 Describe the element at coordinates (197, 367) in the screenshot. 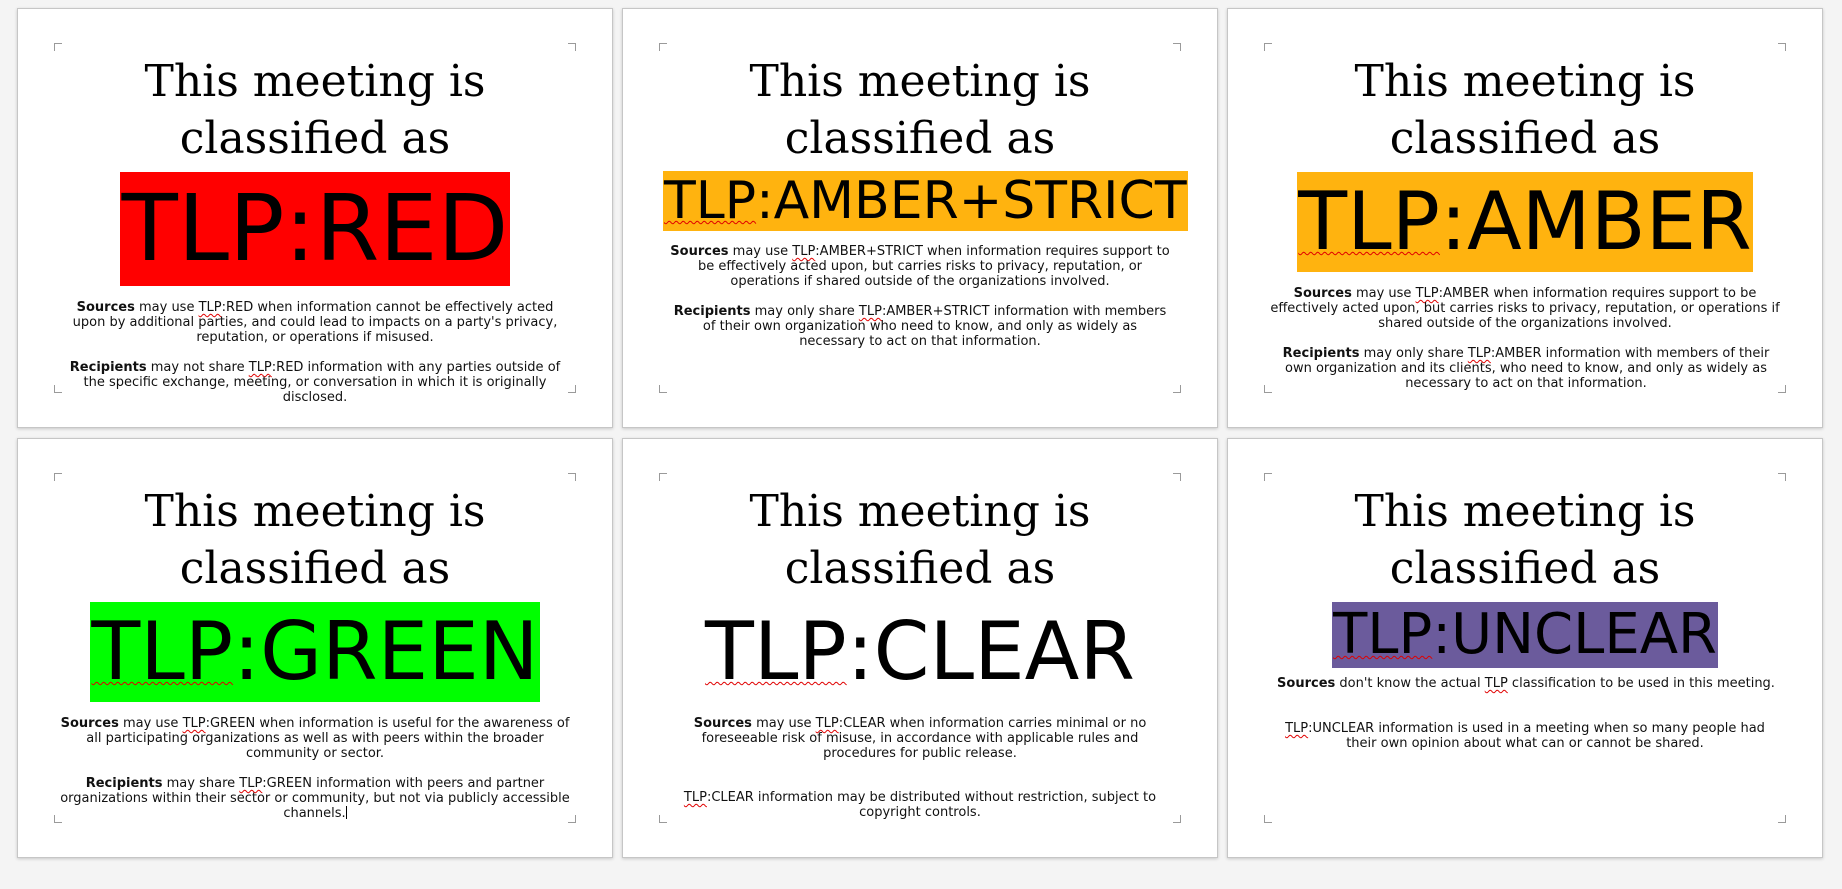

I see `text-run: may not share` at that location.